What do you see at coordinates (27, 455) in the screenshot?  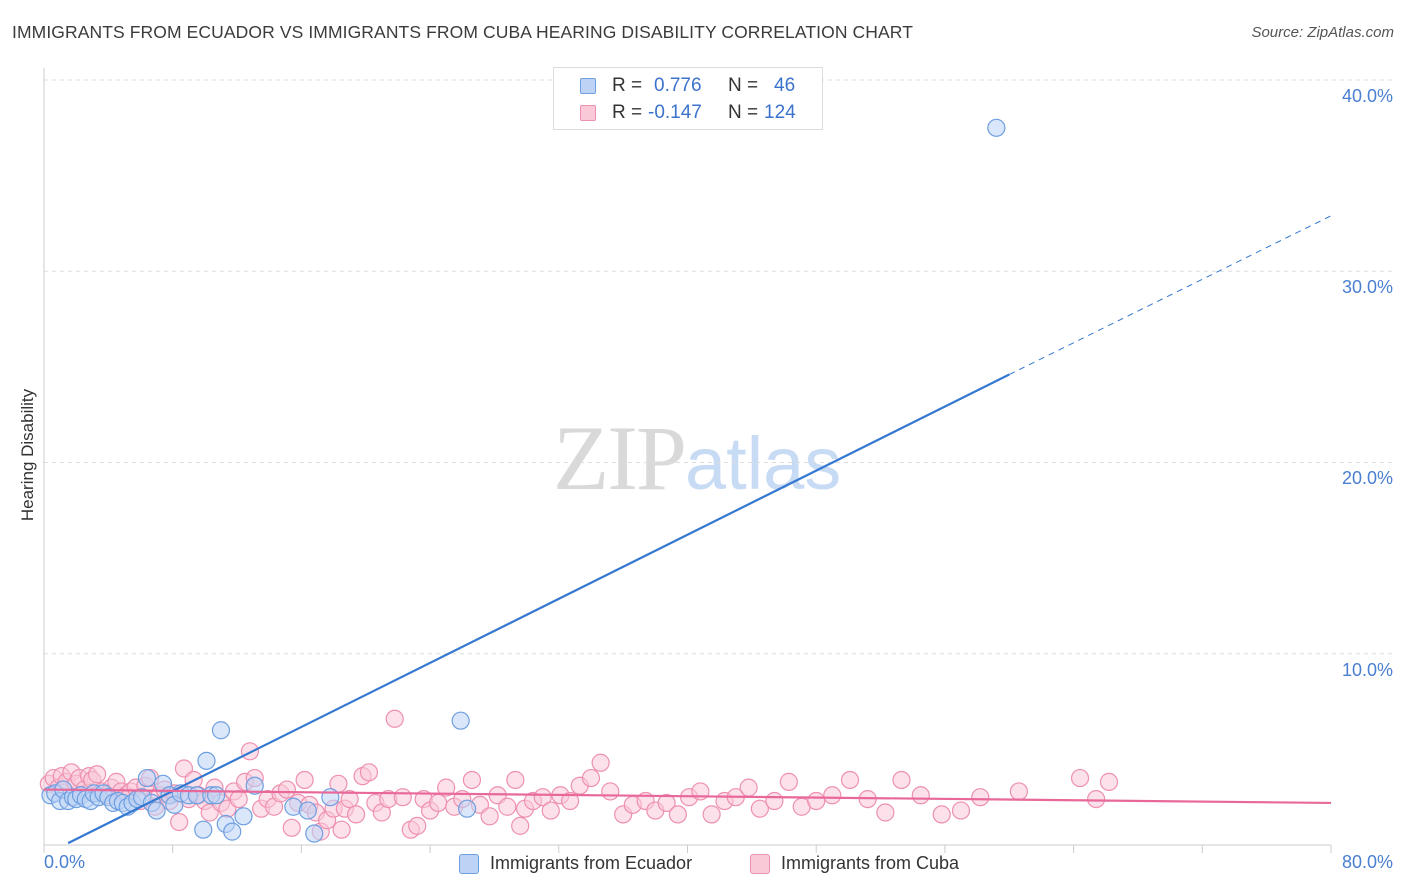 I see `y-axis-label: Hearing Disability` at bounding box center [27, 455].